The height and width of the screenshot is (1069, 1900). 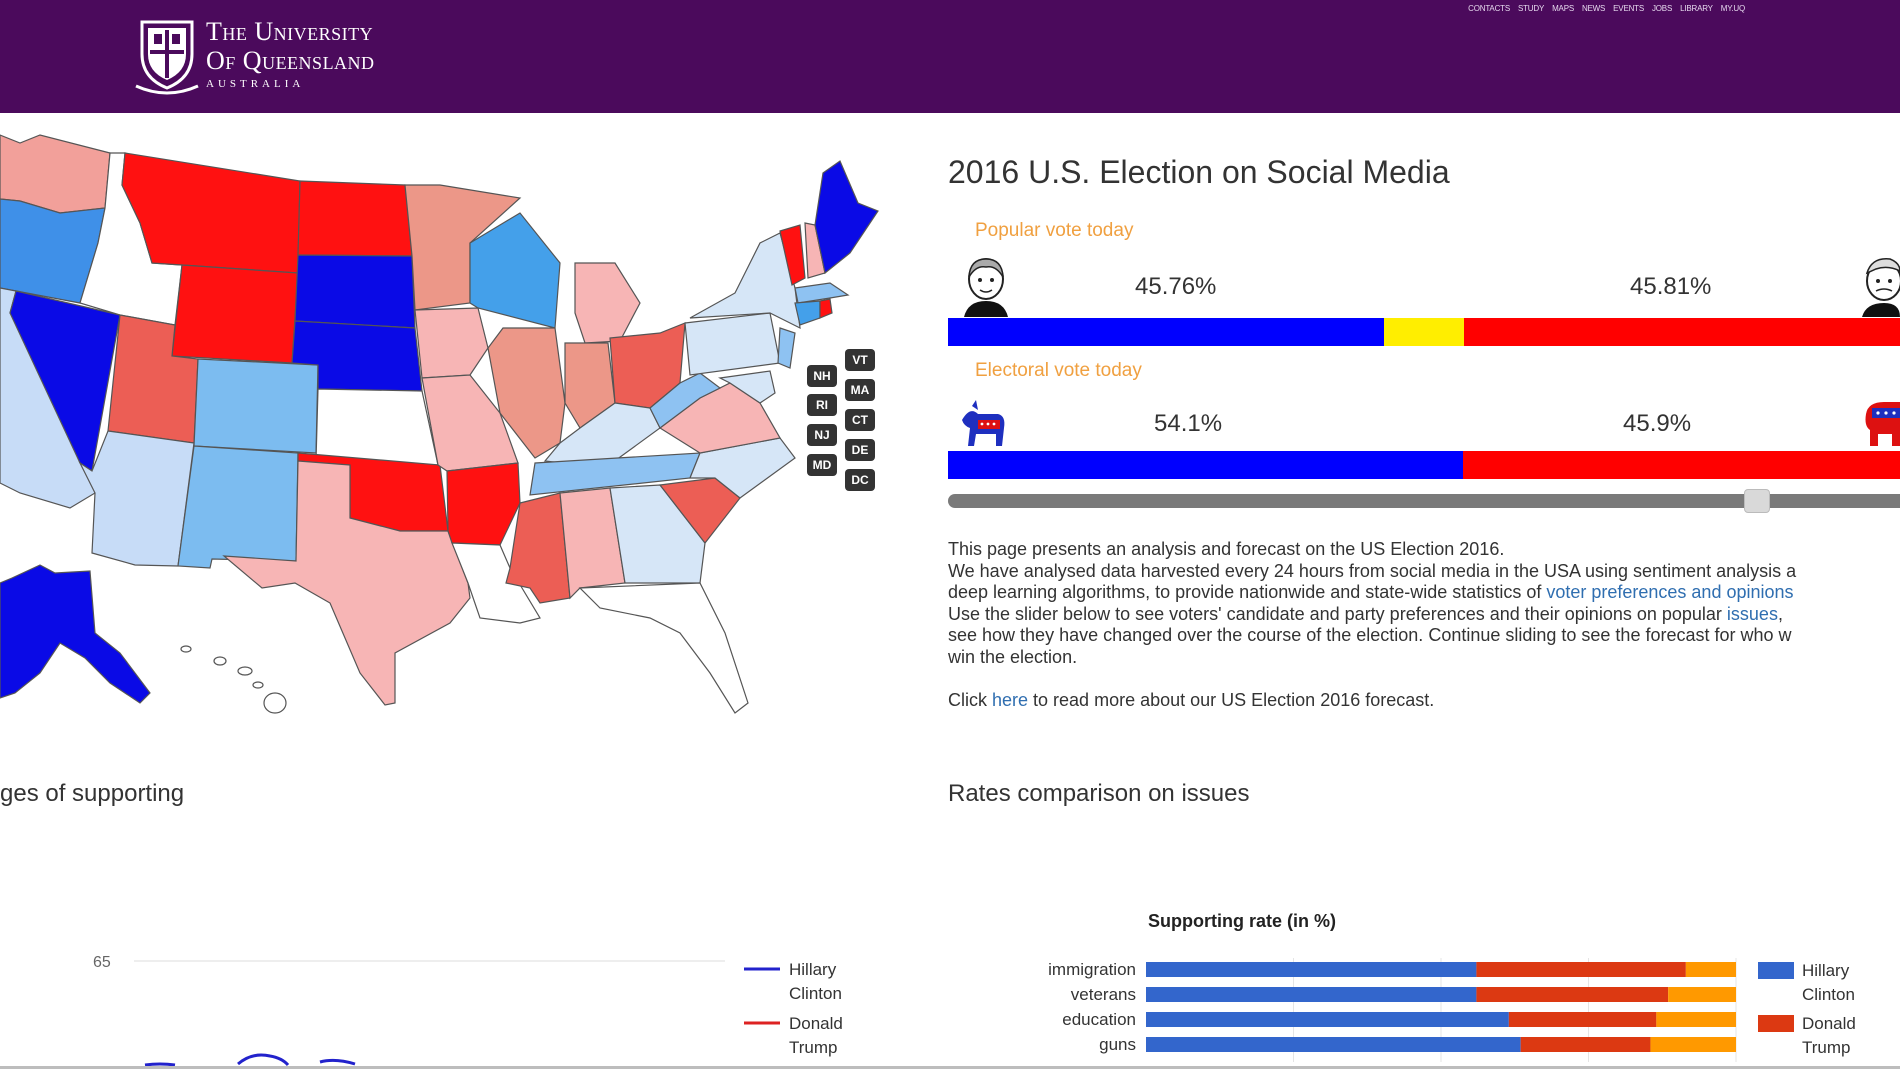 I want to click on bar-guns-hillary-clinton, so click(x=1333, y=1044).